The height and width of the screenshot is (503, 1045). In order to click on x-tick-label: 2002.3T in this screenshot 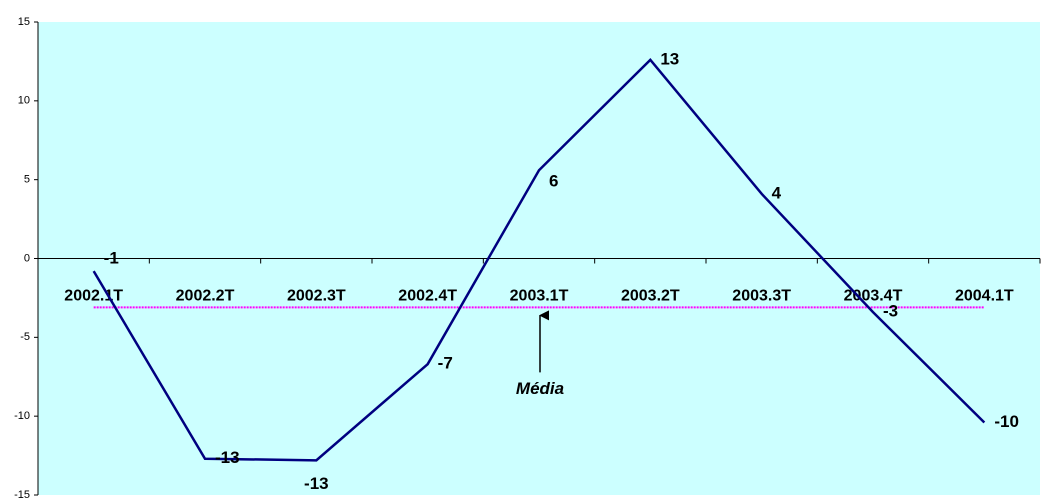, I will do `click(316, 296)`.